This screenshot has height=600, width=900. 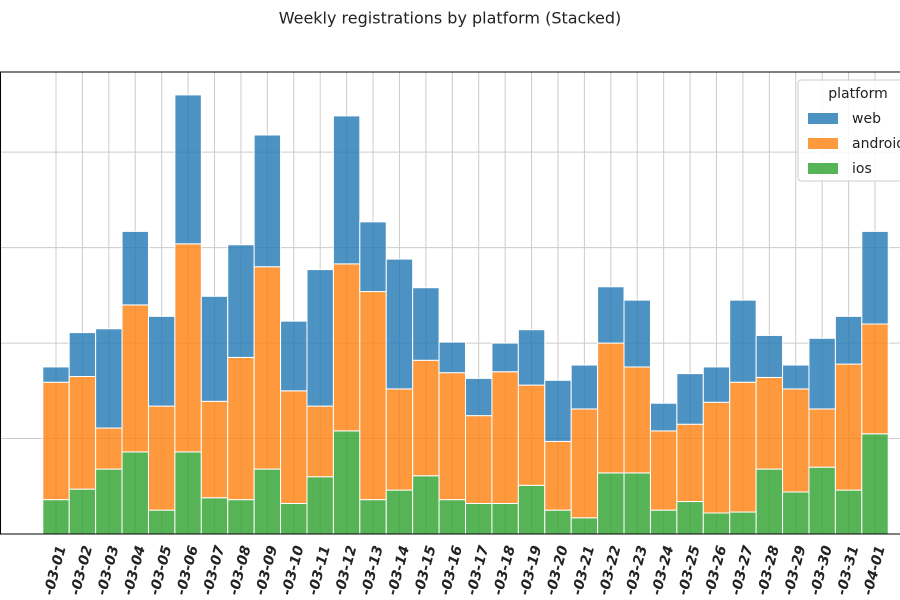 What do you see at coordinates (742, 570) in the screenshot?
I see `x-tick-label: -03-27` at bounding box center [742, 570].